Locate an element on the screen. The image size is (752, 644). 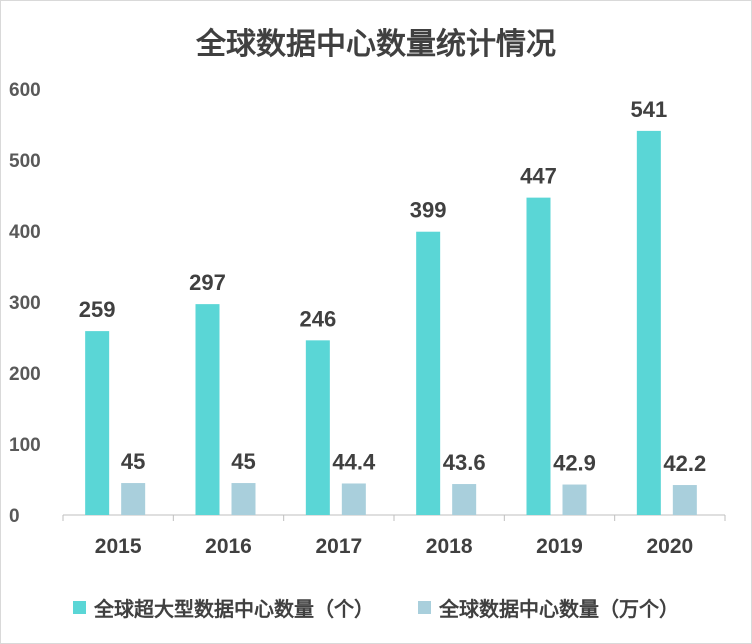
data-label-total: 42.9 is located at coordinates (574, 463).